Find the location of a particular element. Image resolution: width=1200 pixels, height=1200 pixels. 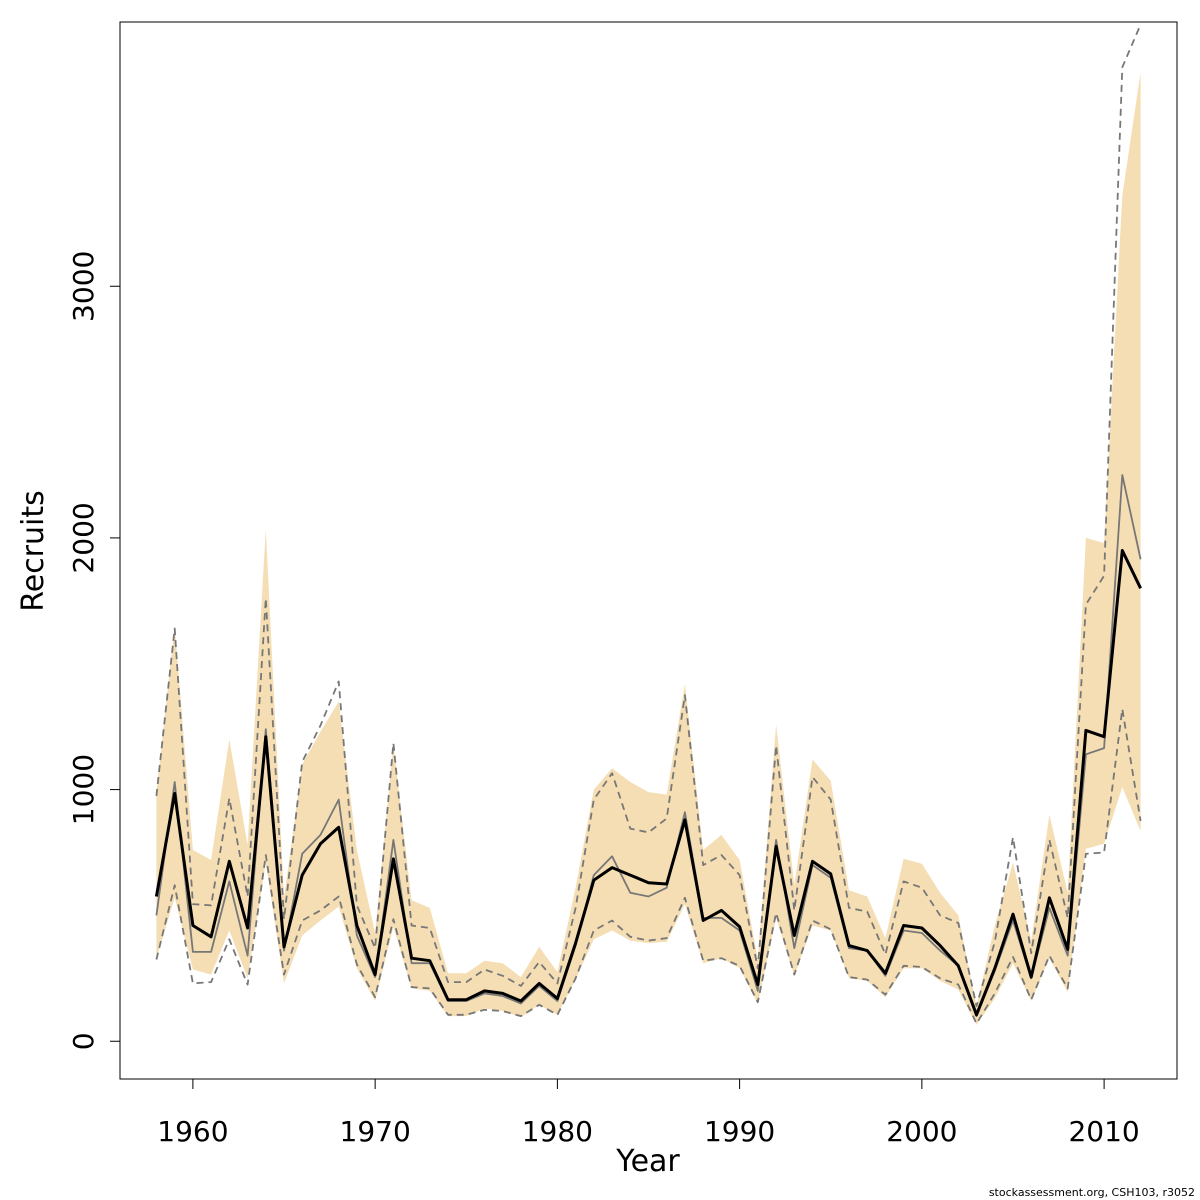

x-axis-title: Year is located at coordinates (647, 1161).